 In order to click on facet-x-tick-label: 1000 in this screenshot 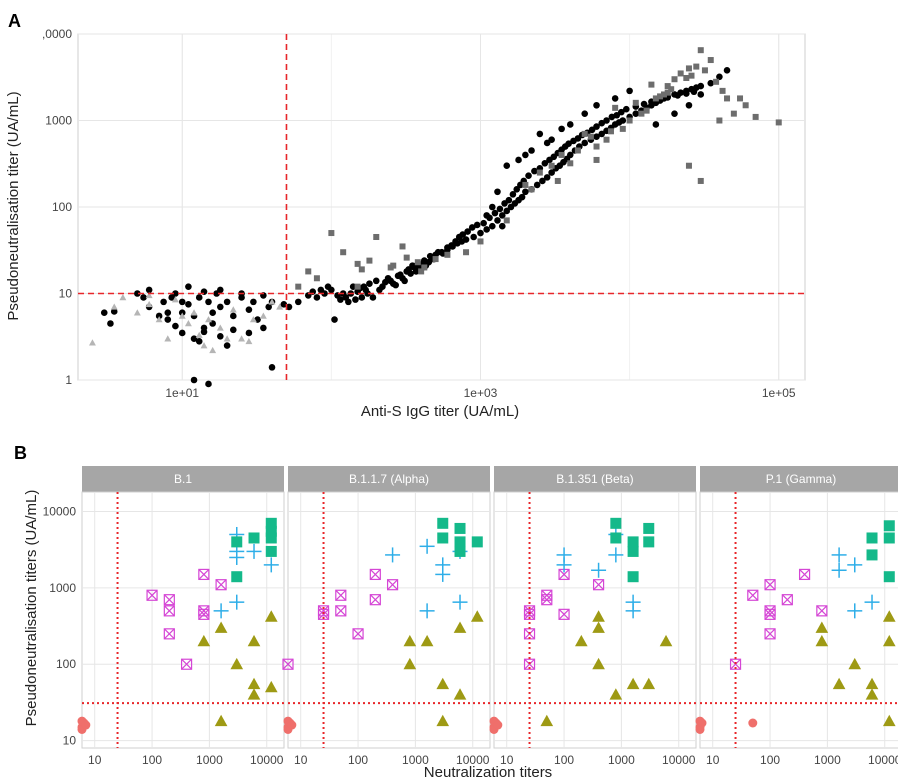, I will do `click(621, 760)`.